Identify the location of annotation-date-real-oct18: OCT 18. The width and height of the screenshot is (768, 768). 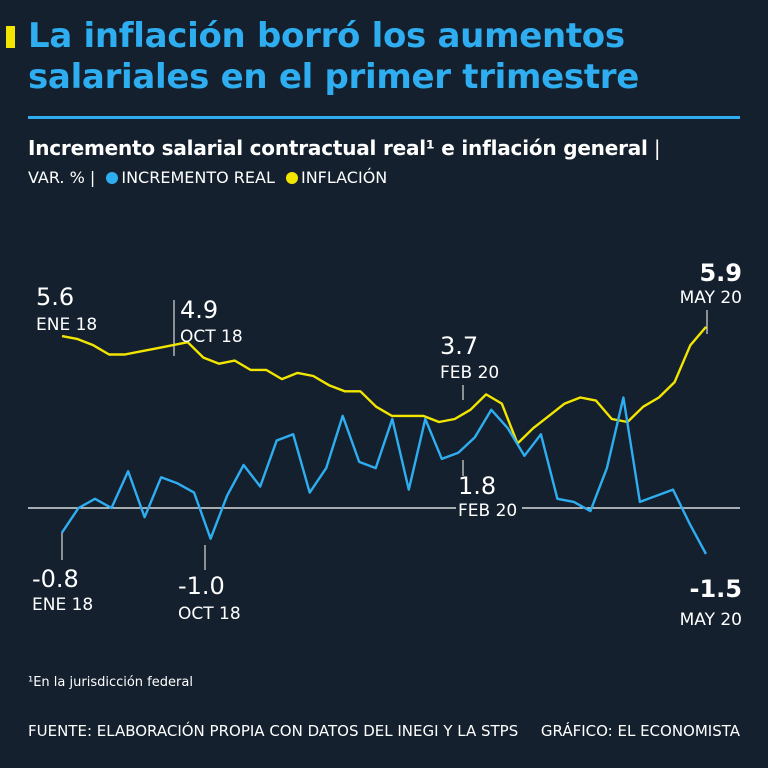
(209, 614).